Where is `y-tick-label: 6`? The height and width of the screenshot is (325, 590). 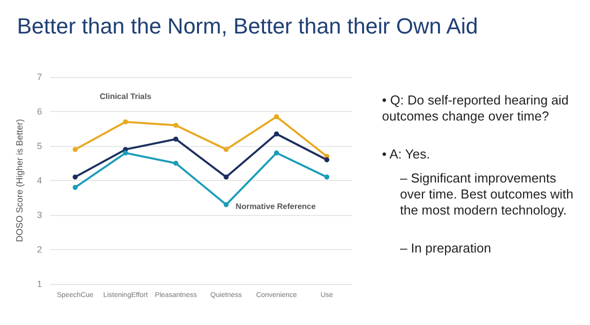 y-tick-label: 6 is located at coordinates (39, 111).